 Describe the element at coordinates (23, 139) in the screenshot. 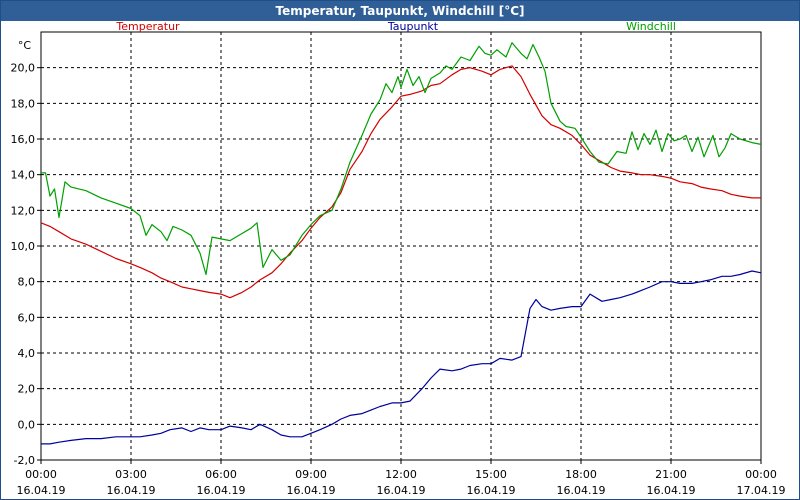

I see `y-tick-label: 16,0` at that location.